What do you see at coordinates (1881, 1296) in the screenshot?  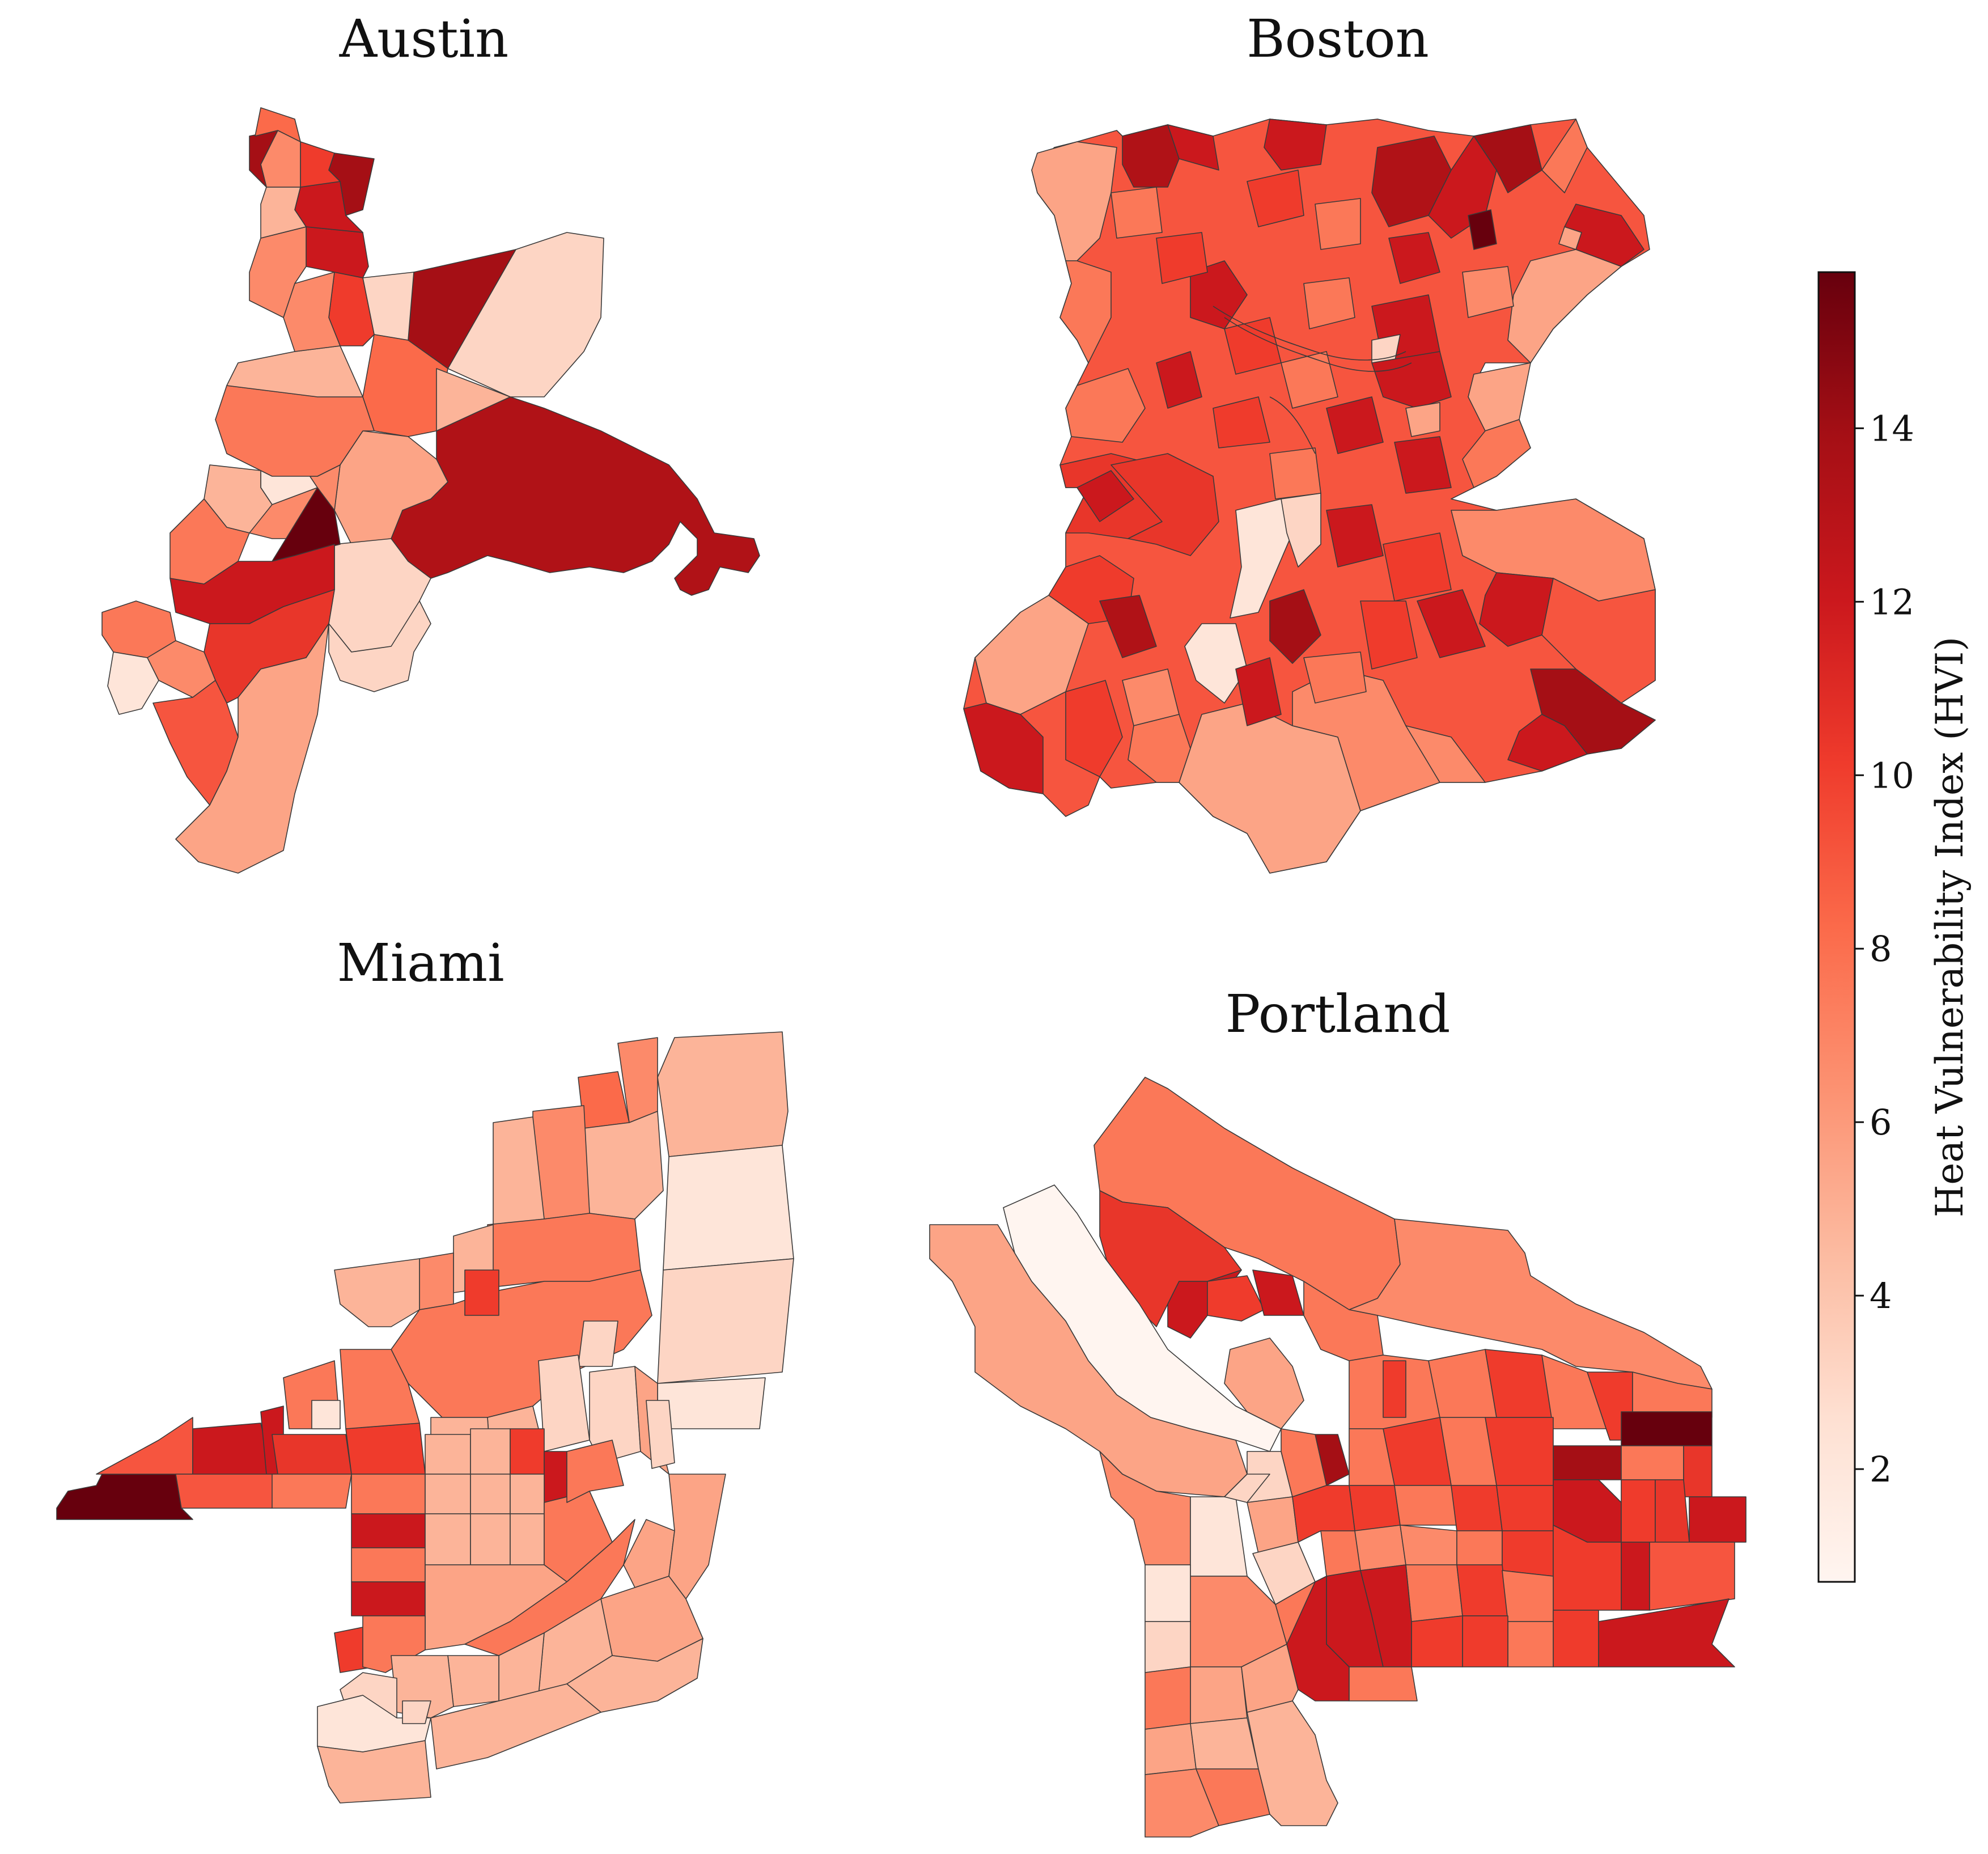 I see `colorbar-tick-label: 4` at bounding box center [1881, 1296].